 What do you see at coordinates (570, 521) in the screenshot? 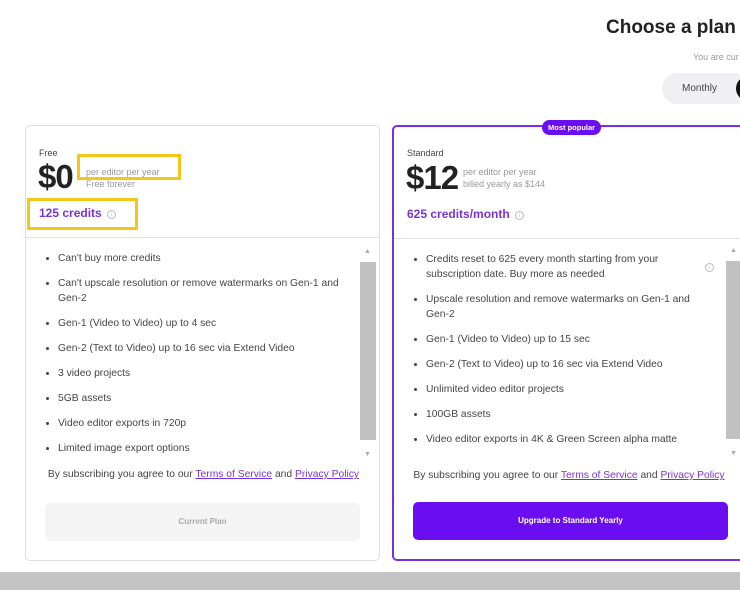
I see `upgrade-button: Upgrade to Standard Yearly` at bounding box center [570, 521].